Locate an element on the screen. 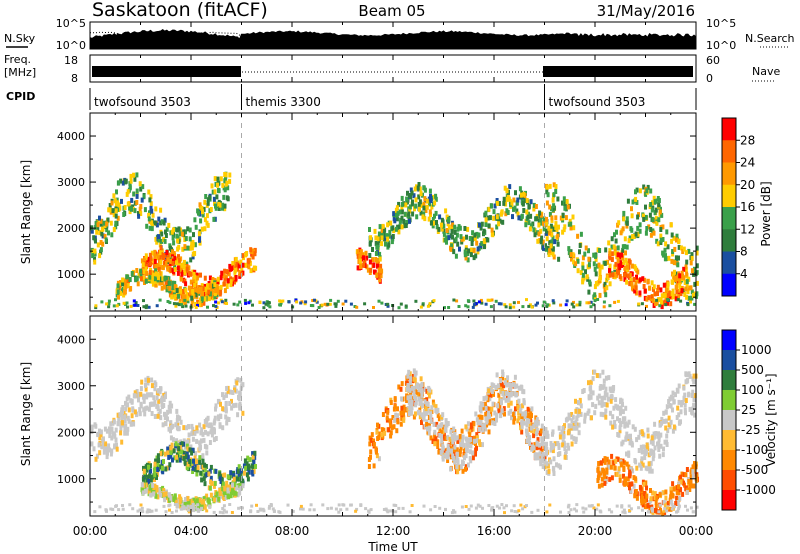 The height and width of the screenshot is (554, 800). colorbar-tick-label: 8 is located at coordinates (744, 252).